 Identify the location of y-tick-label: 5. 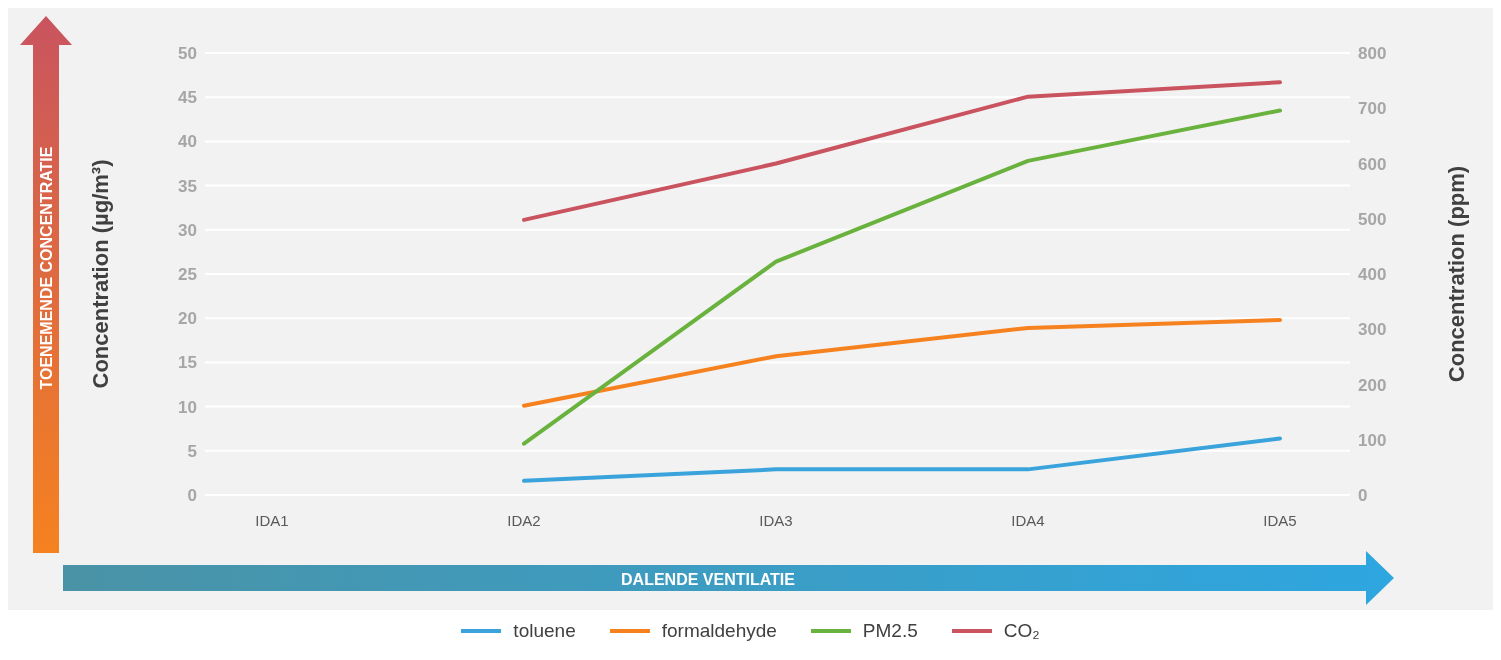
(192, 451).